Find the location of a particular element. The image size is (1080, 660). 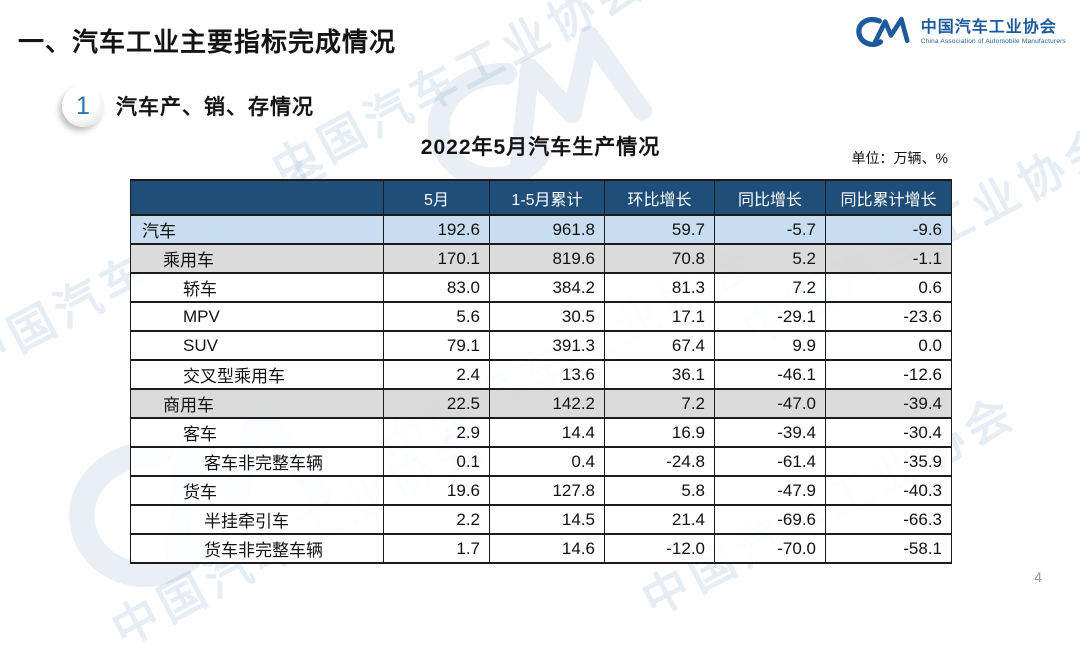

cell-value: 0.4 is located at coordinates (547, 461).